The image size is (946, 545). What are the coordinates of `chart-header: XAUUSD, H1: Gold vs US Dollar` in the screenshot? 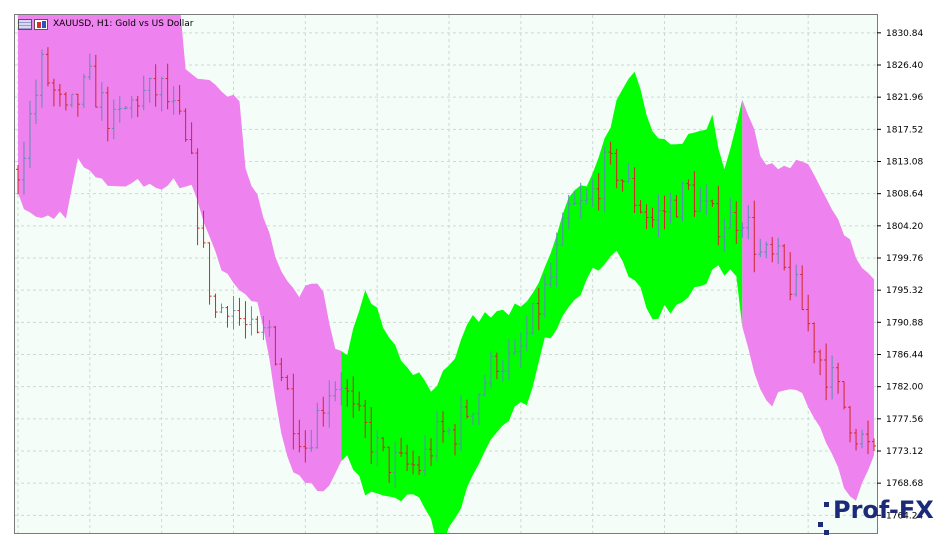 It's located at (106, 24).